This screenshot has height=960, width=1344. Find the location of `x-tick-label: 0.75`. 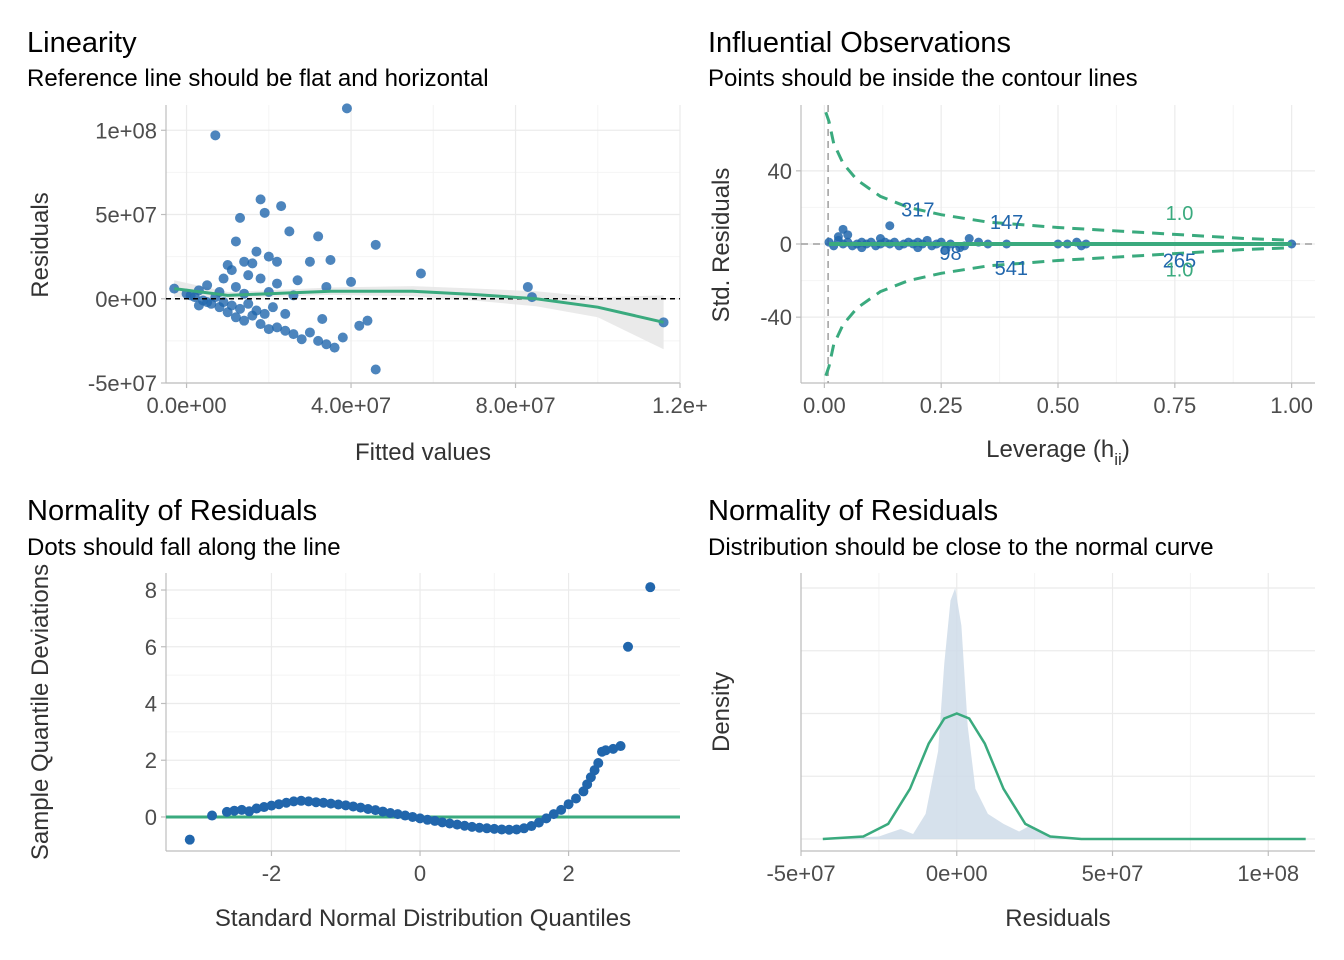

x-tick-label: 0.75 is located at coordinates (1174, 405).